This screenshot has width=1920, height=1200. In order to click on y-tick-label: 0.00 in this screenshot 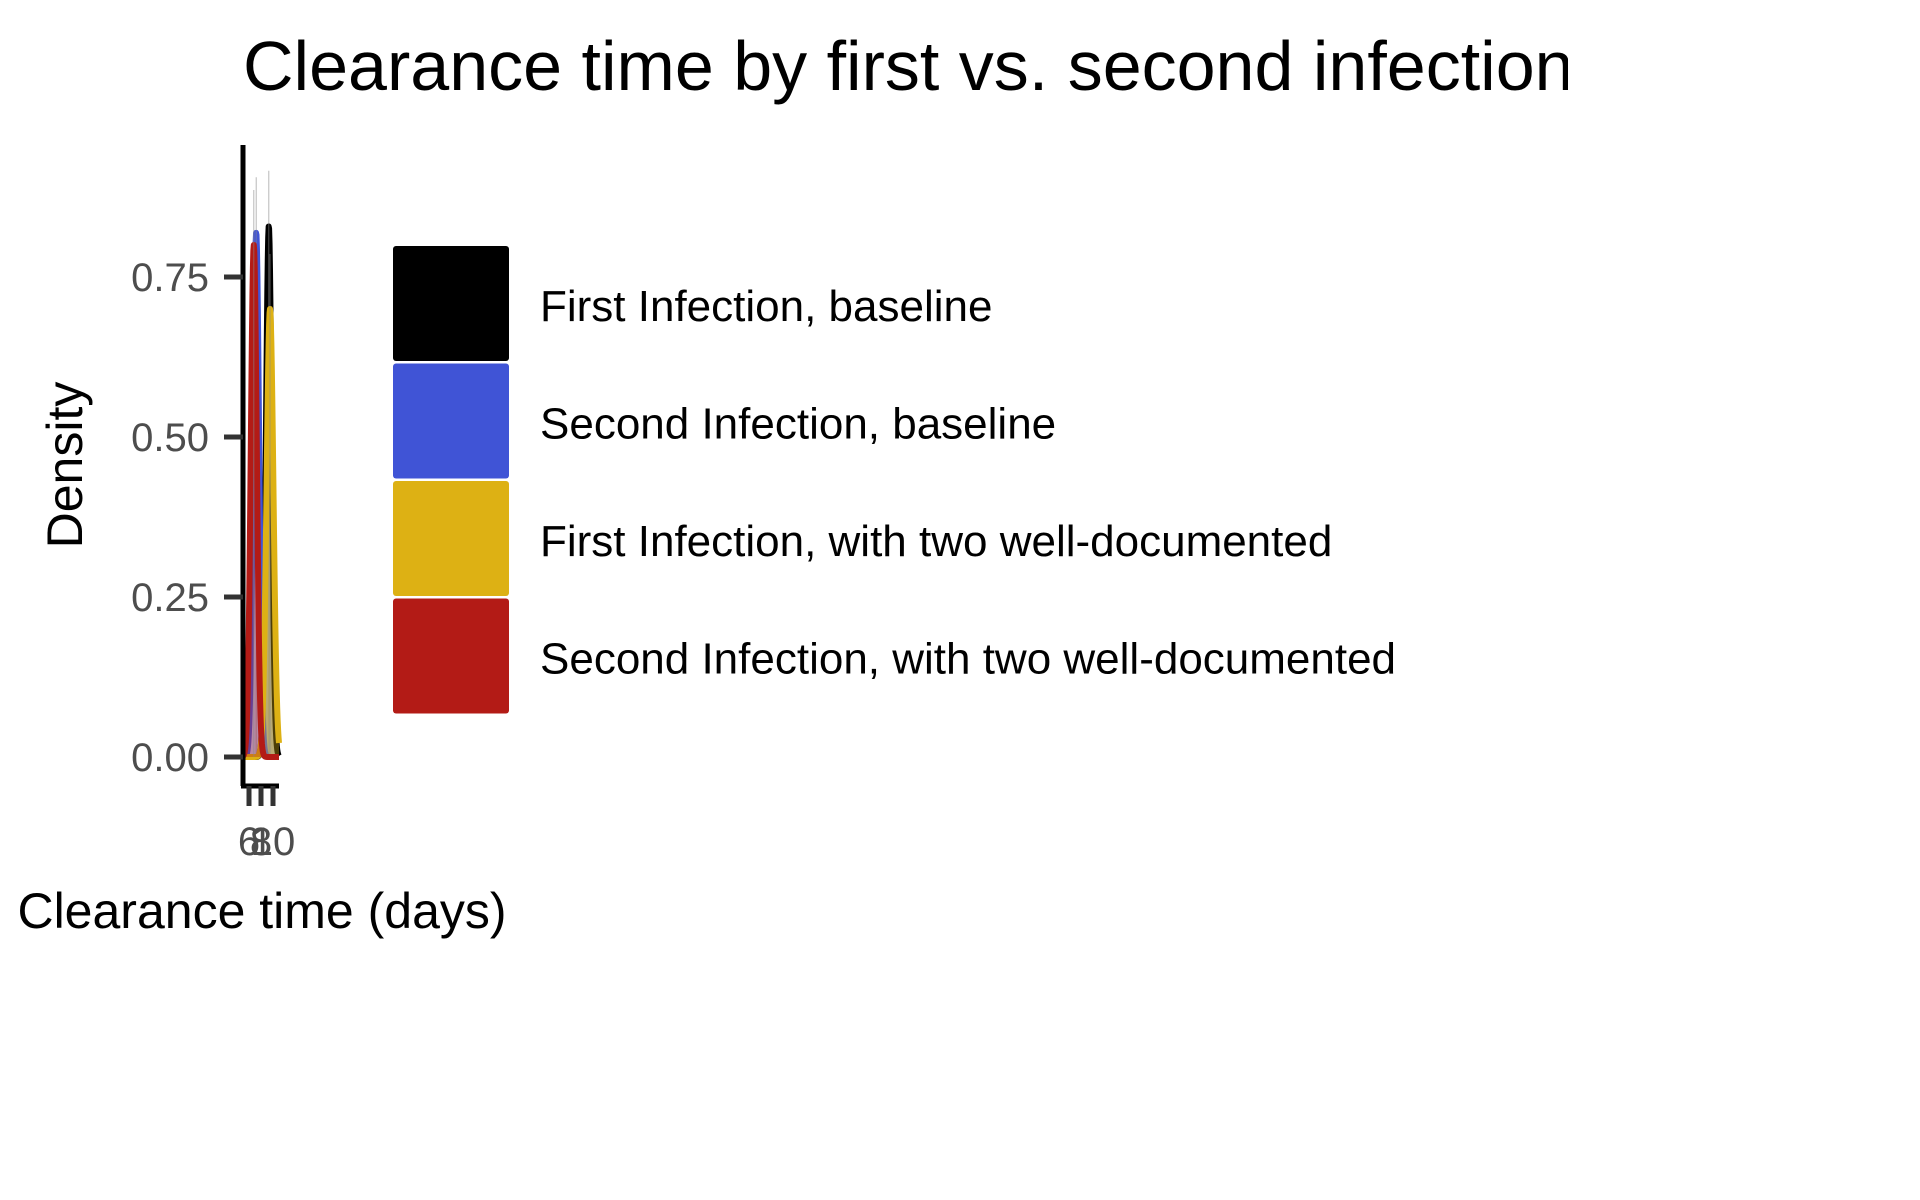, I will do `click(170, 758)`.